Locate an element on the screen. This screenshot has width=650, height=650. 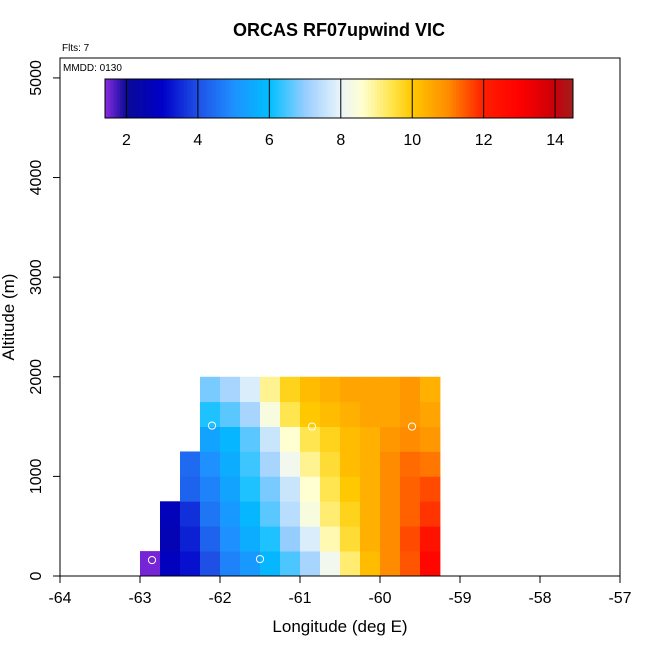
y-axis: 0 1000 2000 3000 4000 5000 is located at coordinates (44, 320).